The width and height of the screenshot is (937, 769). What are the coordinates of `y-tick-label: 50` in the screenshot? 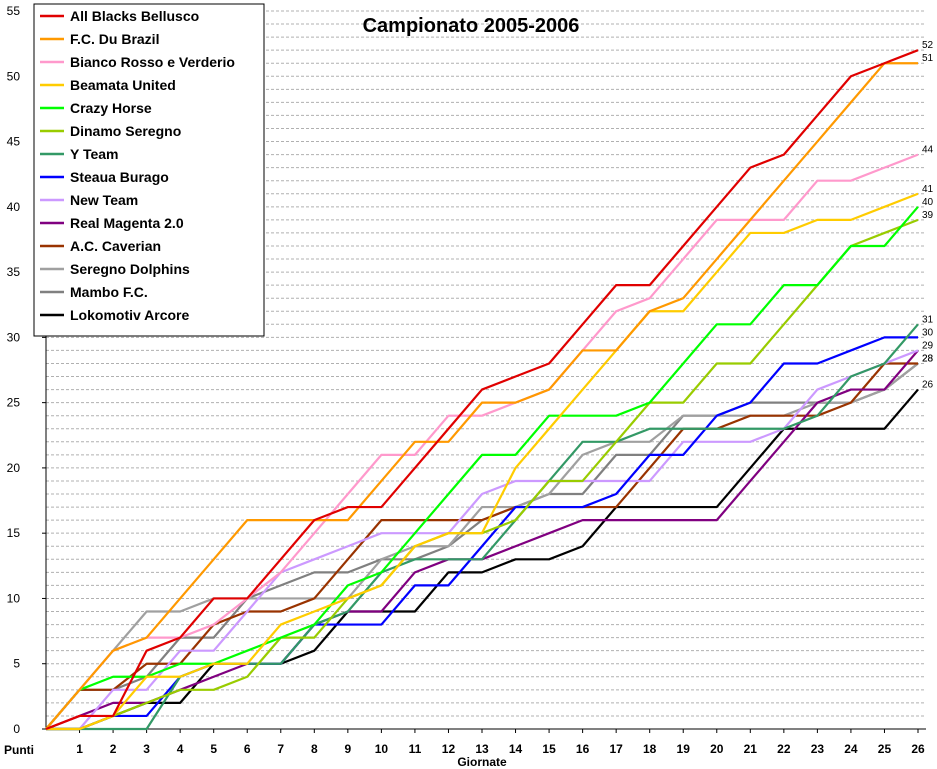 It's located at (14, 76).